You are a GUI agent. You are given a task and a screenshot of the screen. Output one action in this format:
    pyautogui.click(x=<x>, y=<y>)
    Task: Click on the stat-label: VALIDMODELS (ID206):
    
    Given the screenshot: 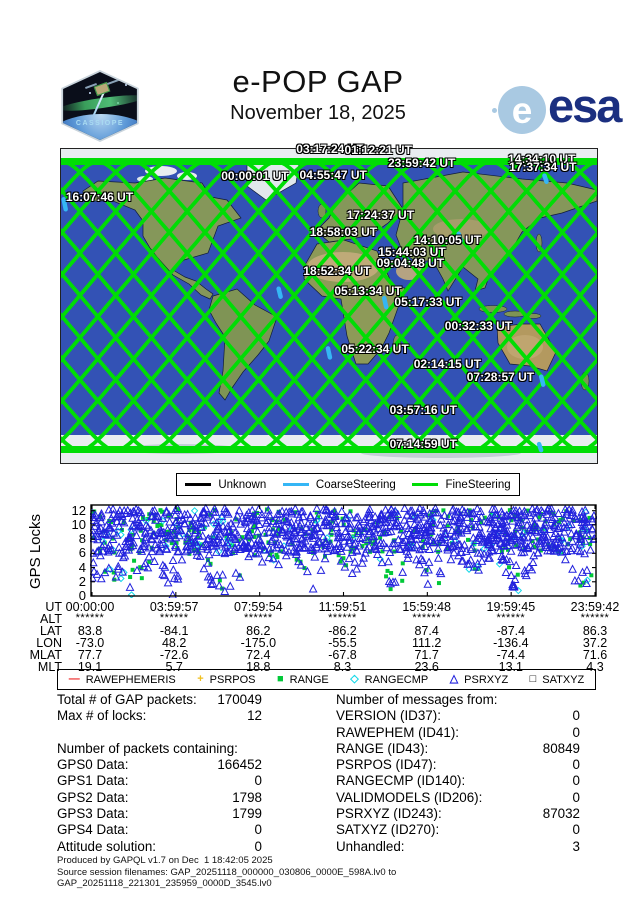 What is the action you would take?
    pyautogui.click(x=409, y=797)
    